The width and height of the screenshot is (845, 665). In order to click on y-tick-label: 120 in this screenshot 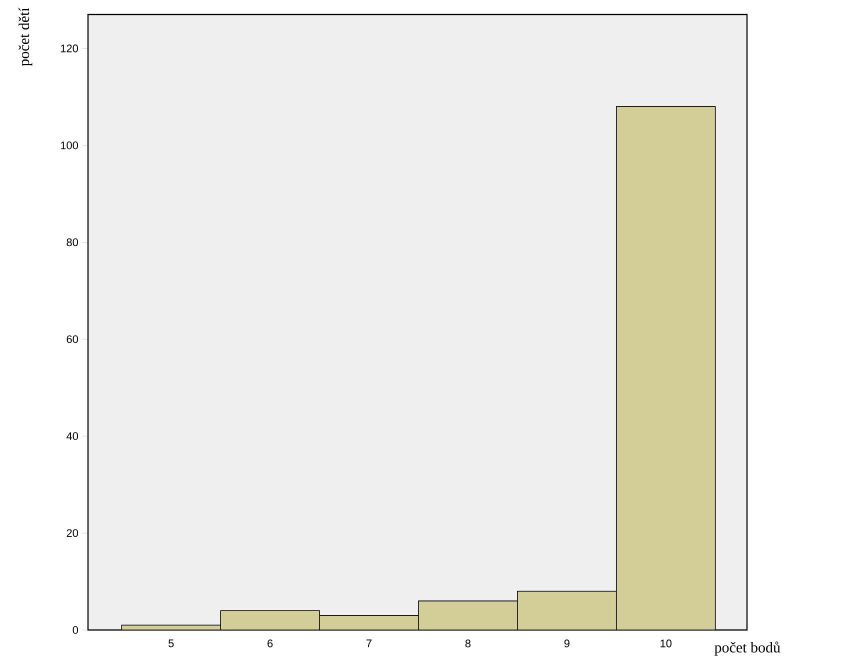, I will do `click(69, 48)`.